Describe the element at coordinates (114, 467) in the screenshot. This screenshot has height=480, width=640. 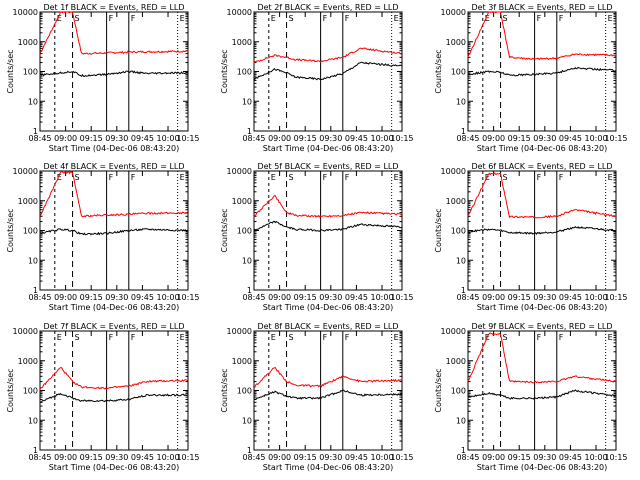
I see `x-axis-label: Start Time (04-Dec-06 08:43:20)` at that location.